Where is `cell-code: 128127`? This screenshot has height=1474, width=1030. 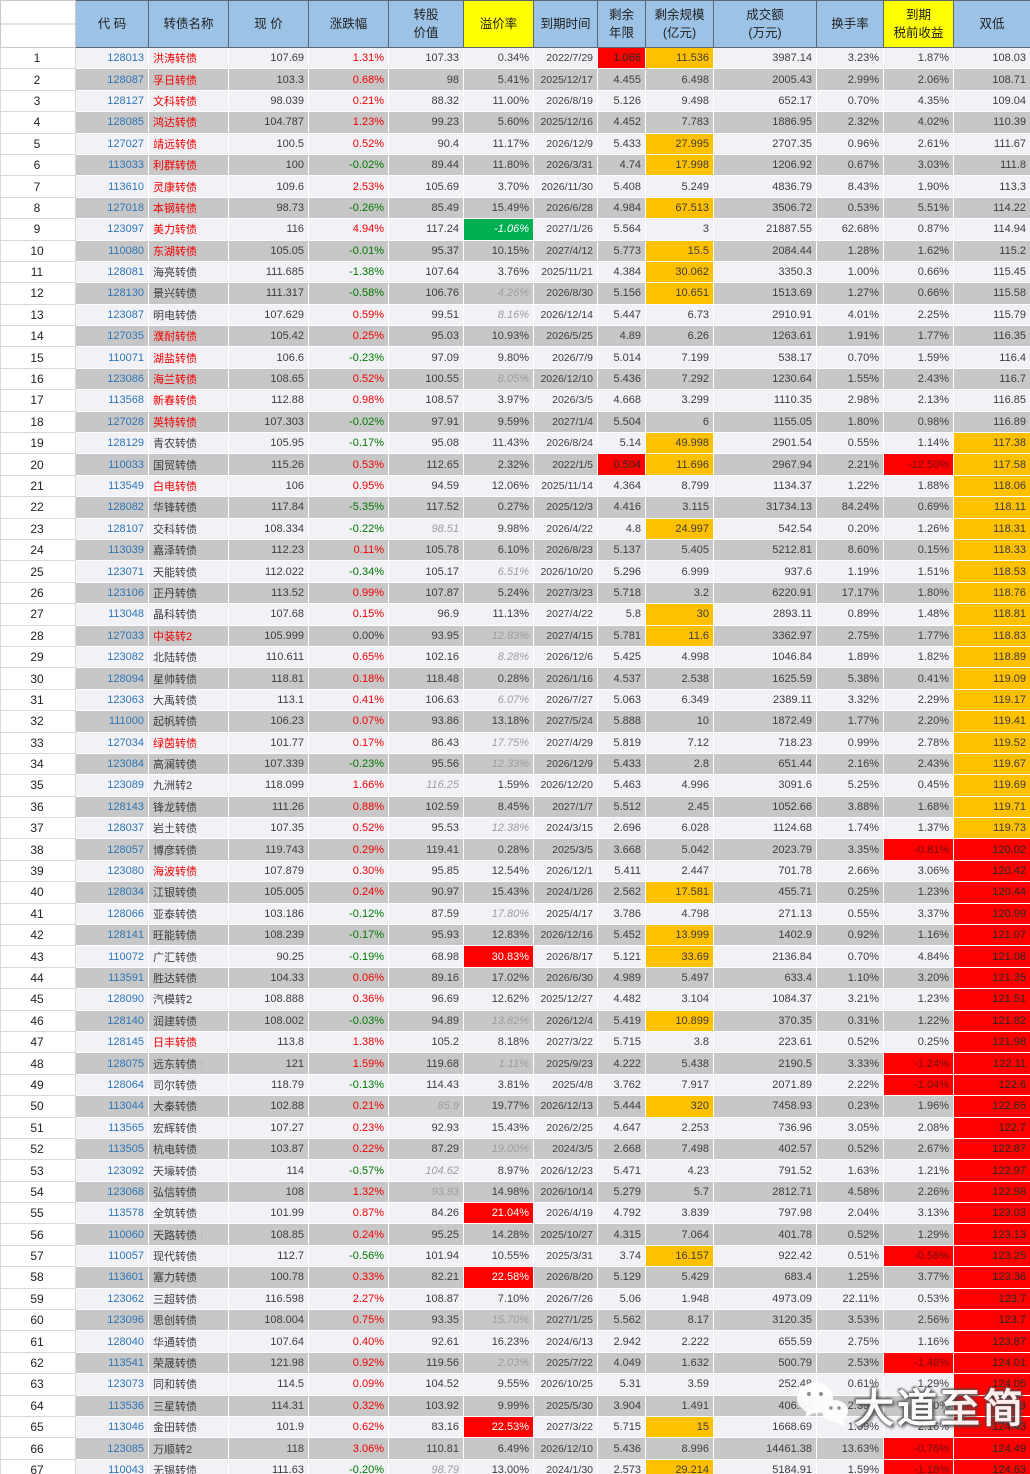 cell-code: 128127 is located at coordinates (112, 101).